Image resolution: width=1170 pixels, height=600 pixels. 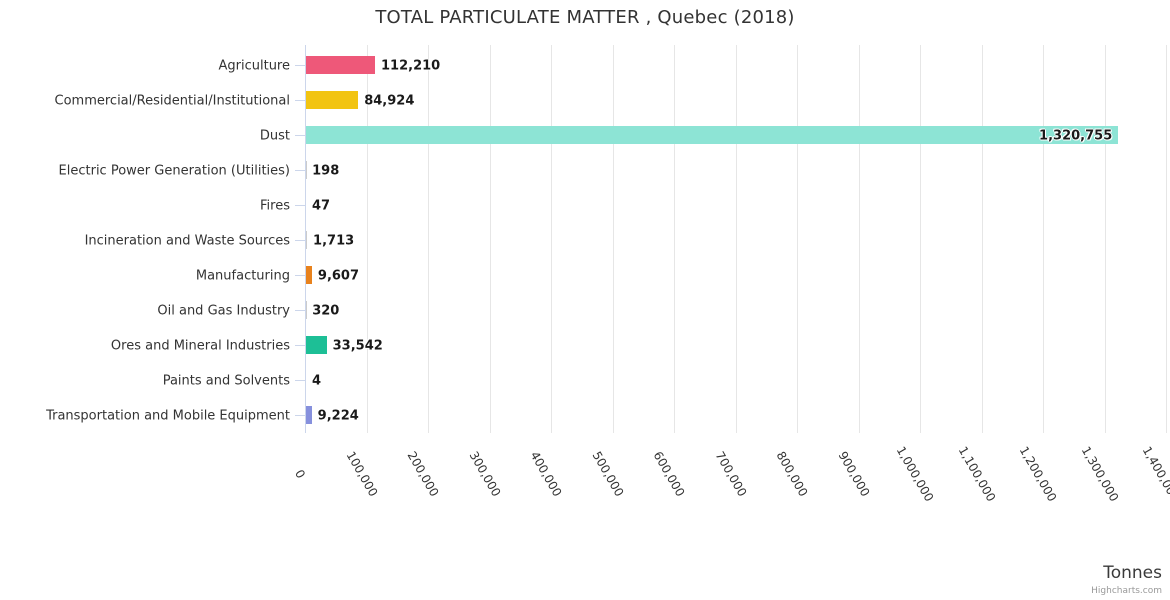 I want to click on category-label: Paints and Solvents, so click(x=226, y=380).